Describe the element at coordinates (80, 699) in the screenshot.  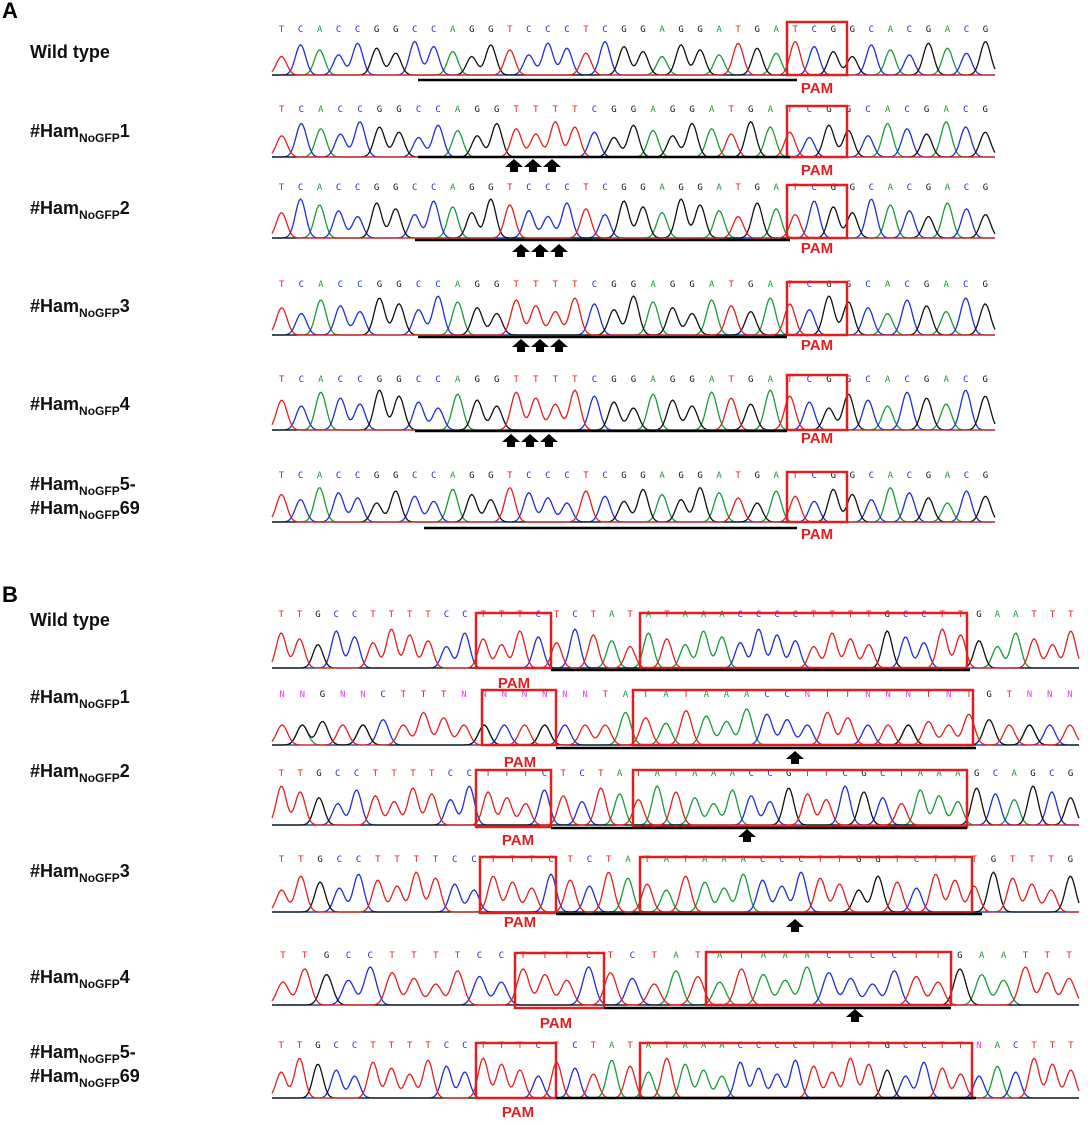
I see `row-label: #HamNoGFP1` at that location.